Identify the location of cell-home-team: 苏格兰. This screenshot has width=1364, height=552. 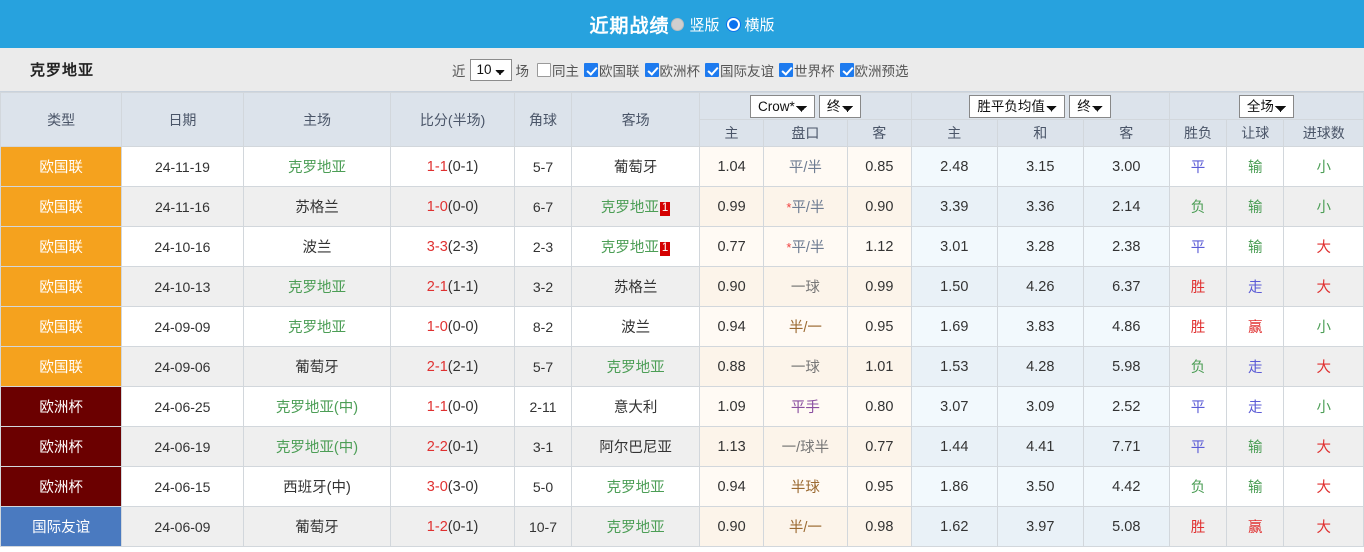
(317, 206).